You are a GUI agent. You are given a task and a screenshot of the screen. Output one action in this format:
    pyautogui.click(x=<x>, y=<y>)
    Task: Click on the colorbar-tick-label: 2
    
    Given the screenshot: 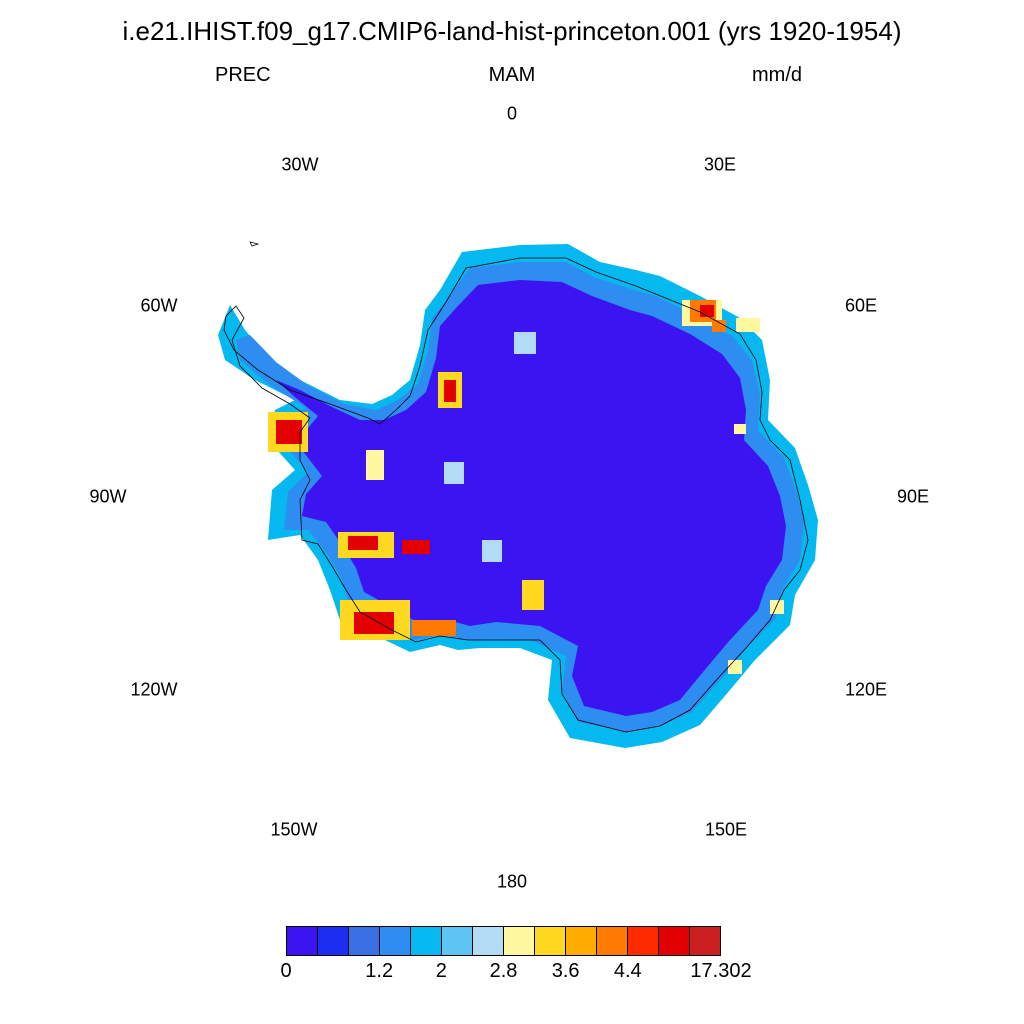 What is the action you would take?
    pyautogui.click(x=441, y=971)
    